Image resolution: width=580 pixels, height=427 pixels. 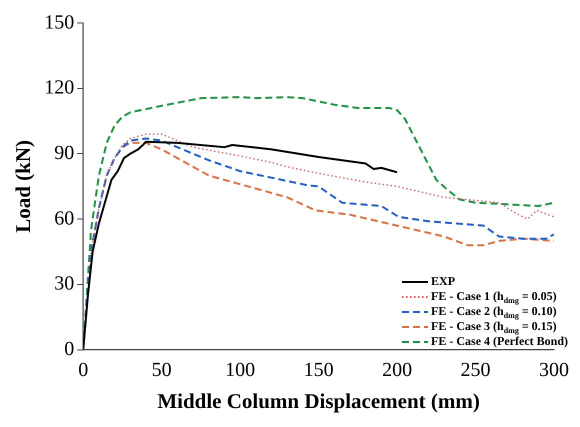 I want to click on y-axis-title: Load (kN), so click(x=23, y=186).